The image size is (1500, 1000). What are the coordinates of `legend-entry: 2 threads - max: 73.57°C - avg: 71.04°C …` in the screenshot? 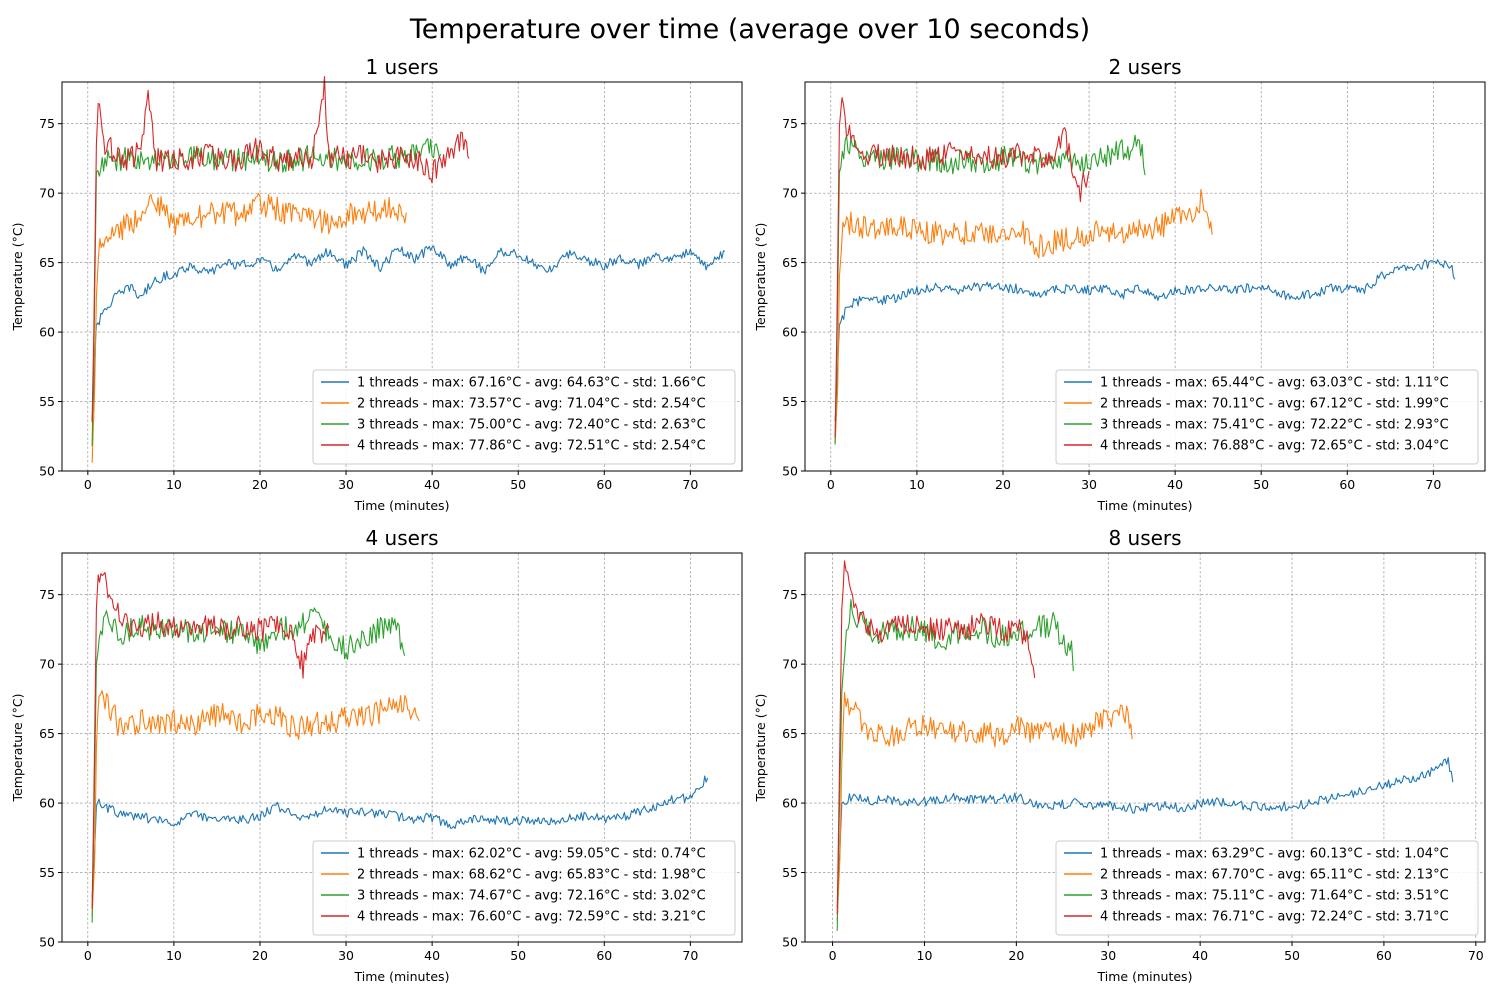 It's located at (531, 404).